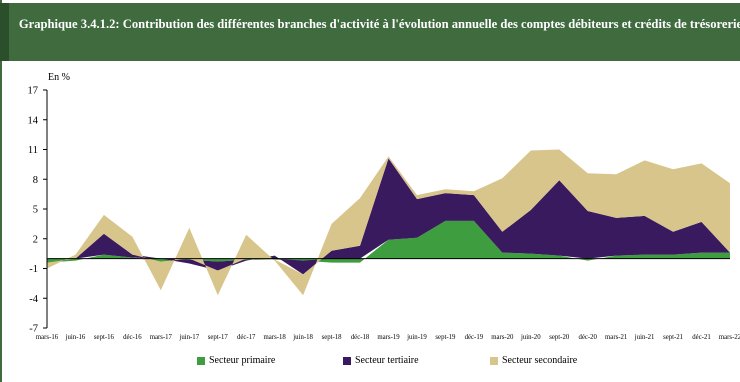 The image size is (740, 382). What do you see at coordinates (388, 241) in the screenshot?
I see `area-secteur-primaire` at bounding box center [388, 241].